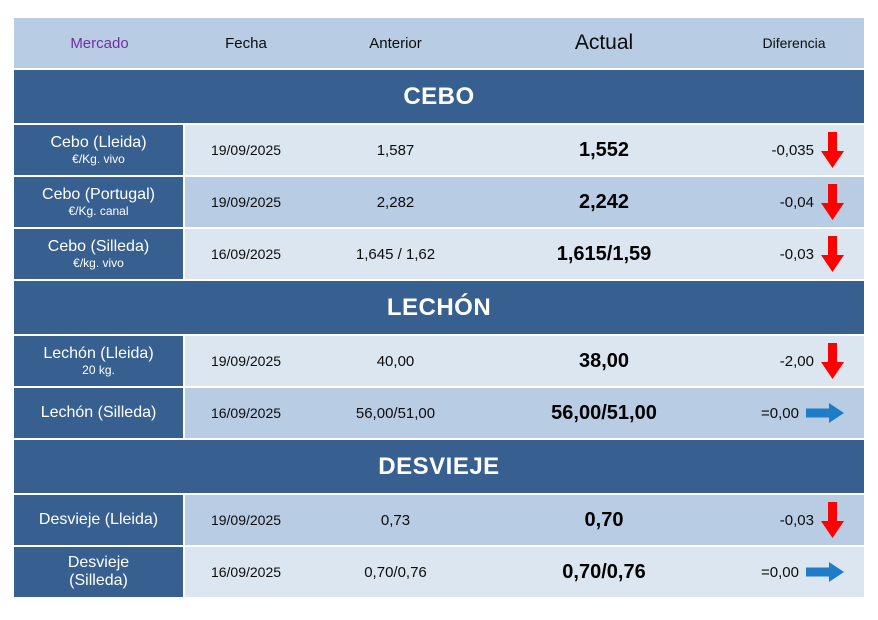  I want to click on current-price-cell: 2,242, so click(604, 201).